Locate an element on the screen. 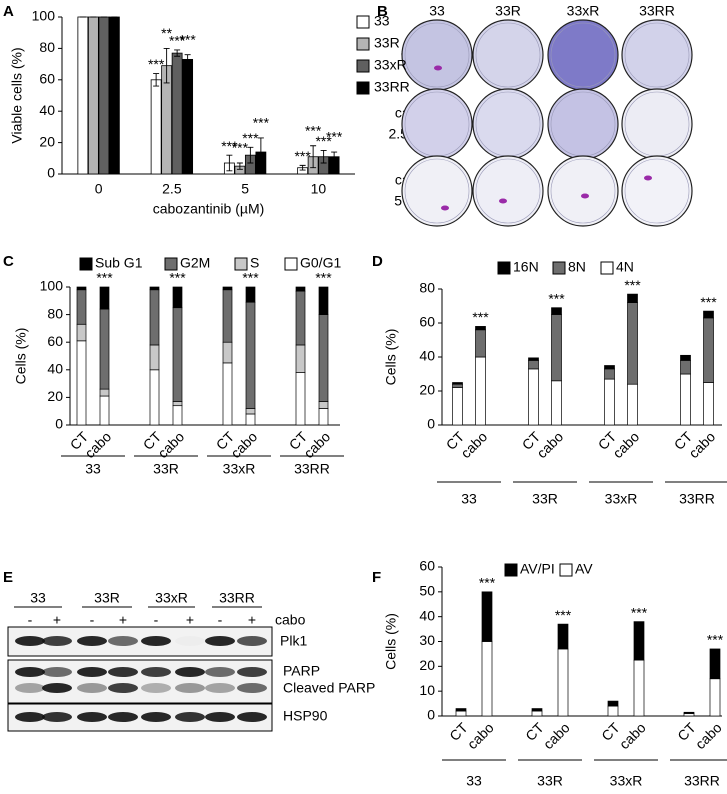 Image resolution: width=727 pixels, height=794 pixels. legend-label: AV/PI is located at coordinates (537, 569).